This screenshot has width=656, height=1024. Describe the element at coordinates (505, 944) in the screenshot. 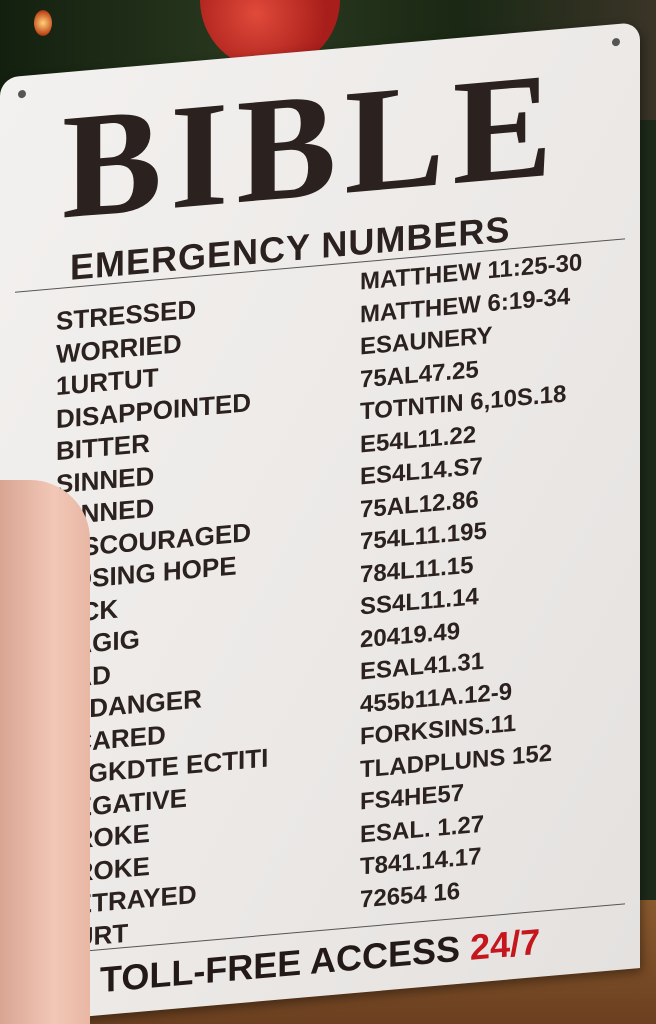

I see `footer-accent: 24/7` at that location.